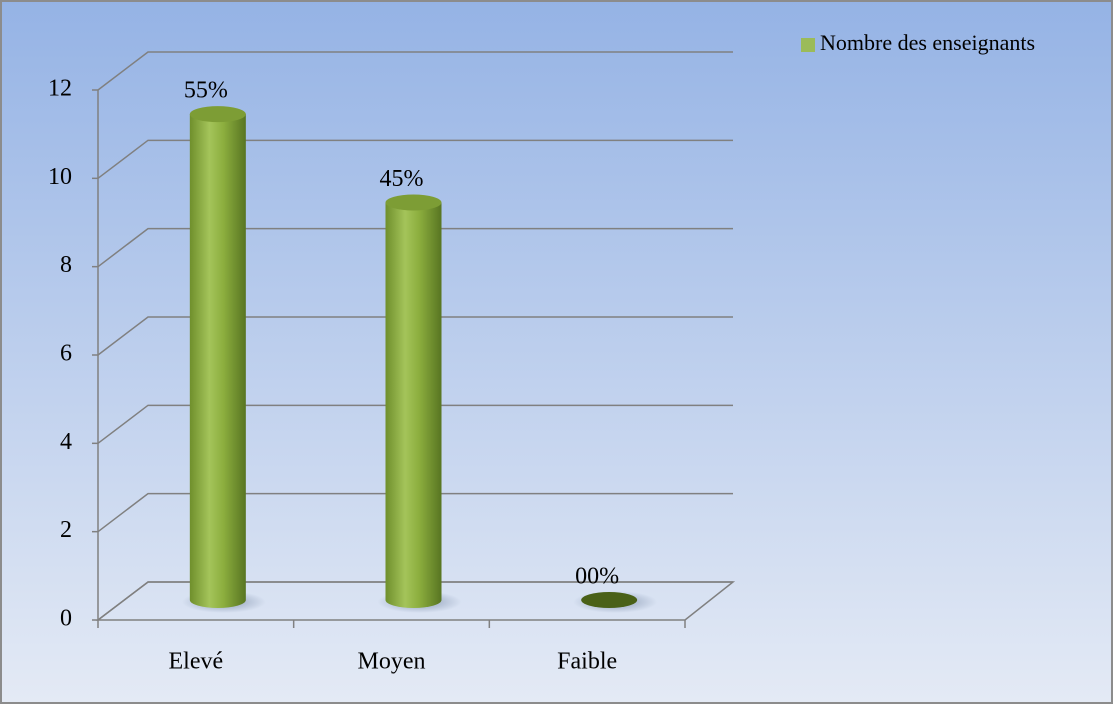 The width and height of the screenshot is (1113, 704). Describe the element at coordinates (196, 662) in the screenshot. I see `x-tick-label: Elevé` at that location.